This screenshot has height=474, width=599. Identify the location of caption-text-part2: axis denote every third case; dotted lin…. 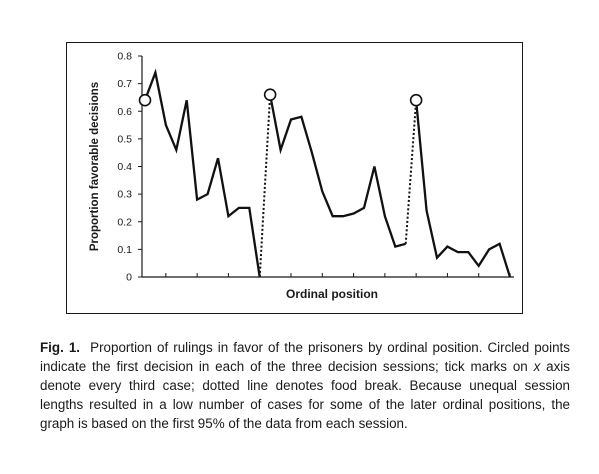
(305, 395).